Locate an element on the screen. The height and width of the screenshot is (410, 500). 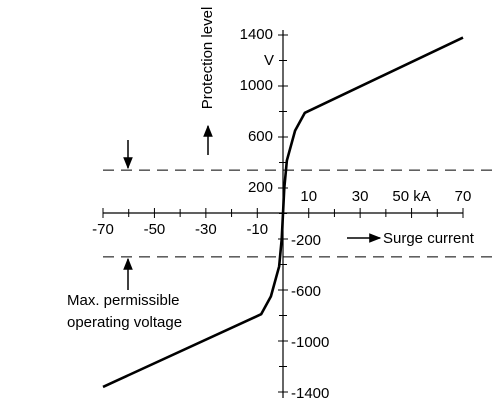
annotation: Max. permissible is located at coordinates (123, 300).